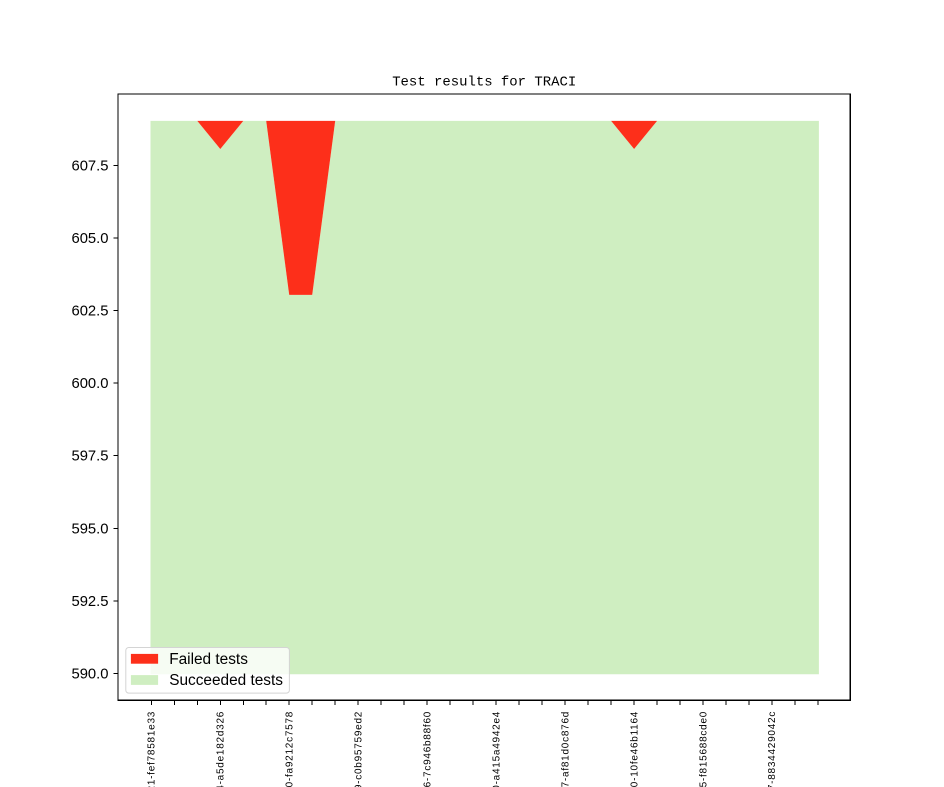  Describe the element at coordinates (772, 749) in the screenshot. I see `svg-text: 0767-8834429042c` at that location.